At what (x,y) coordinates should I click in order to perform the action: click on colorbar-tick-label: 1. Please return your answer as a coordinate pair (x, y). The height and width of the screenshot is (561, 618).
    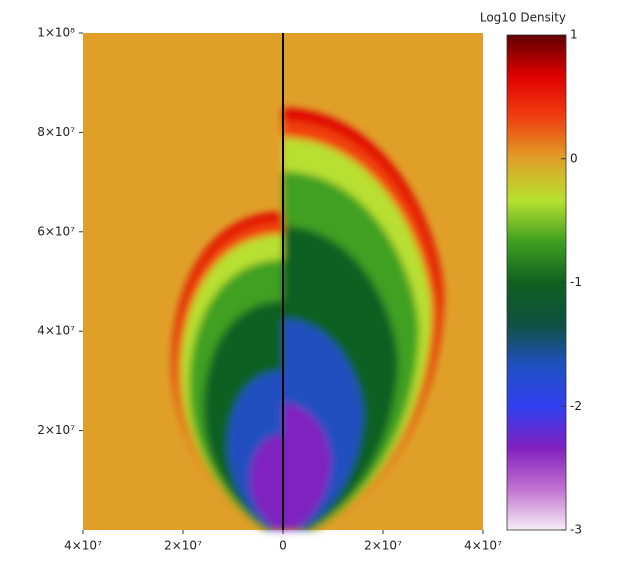
    Looking at the image, I should click on (574, 35).